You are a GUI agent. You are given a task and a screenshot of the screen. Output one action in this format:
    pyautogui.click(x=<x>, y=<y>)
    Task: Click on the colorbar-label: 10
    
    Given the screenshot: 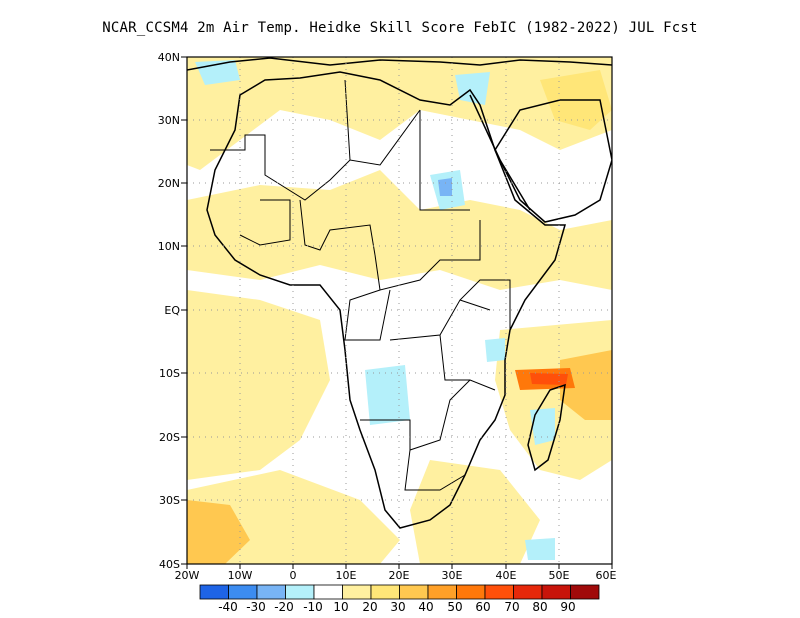 What is the action you would take?
    pyautogui.click(x=340, y=607)
    